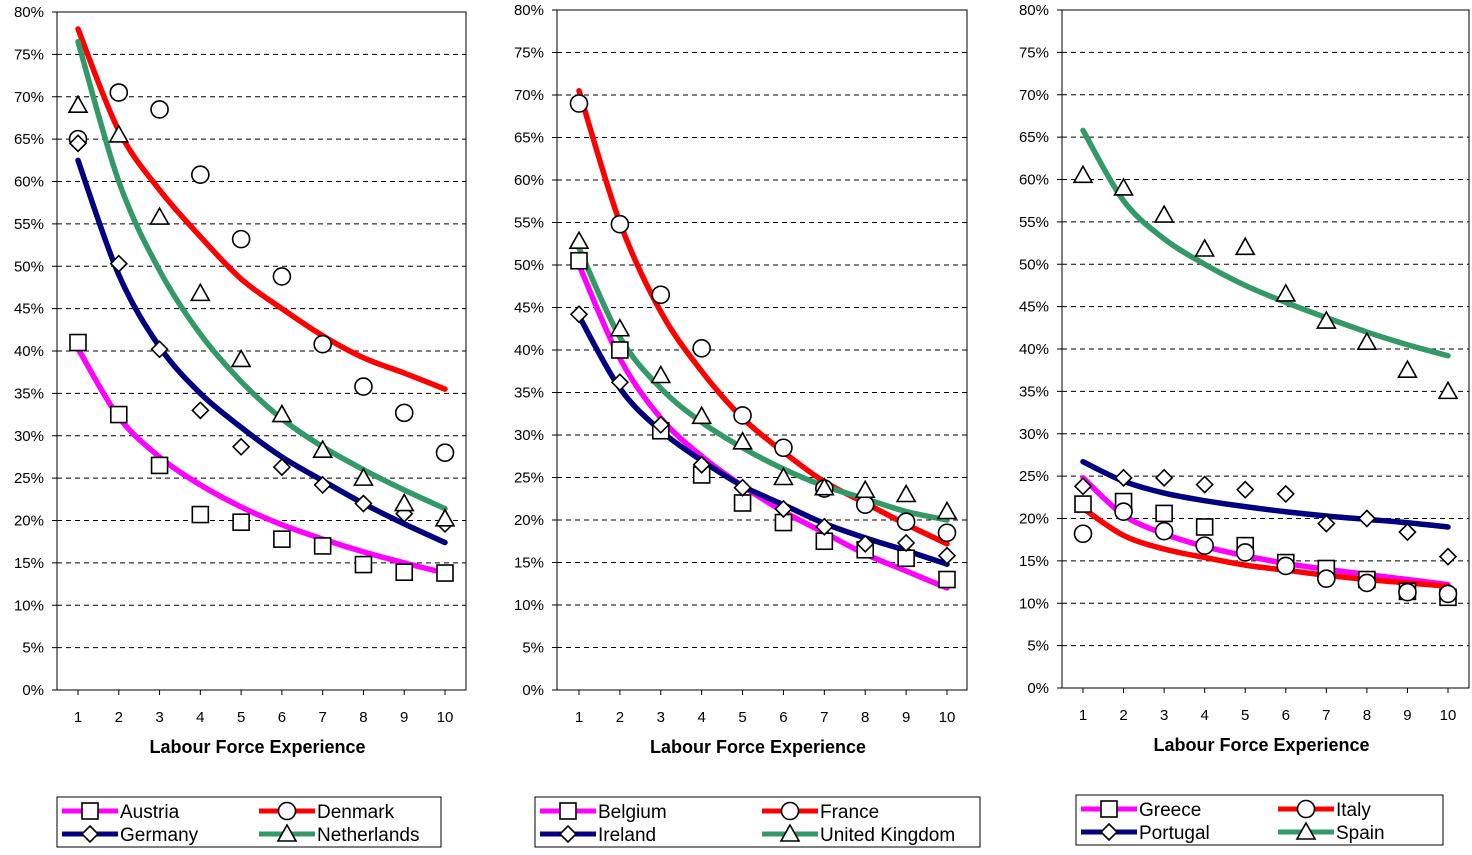 The image size is (1472, 855). What do you see at coordinates (1353, 810) in the screenshot?
I see `legend-label: Italy` at bounding box center [1353, 810].